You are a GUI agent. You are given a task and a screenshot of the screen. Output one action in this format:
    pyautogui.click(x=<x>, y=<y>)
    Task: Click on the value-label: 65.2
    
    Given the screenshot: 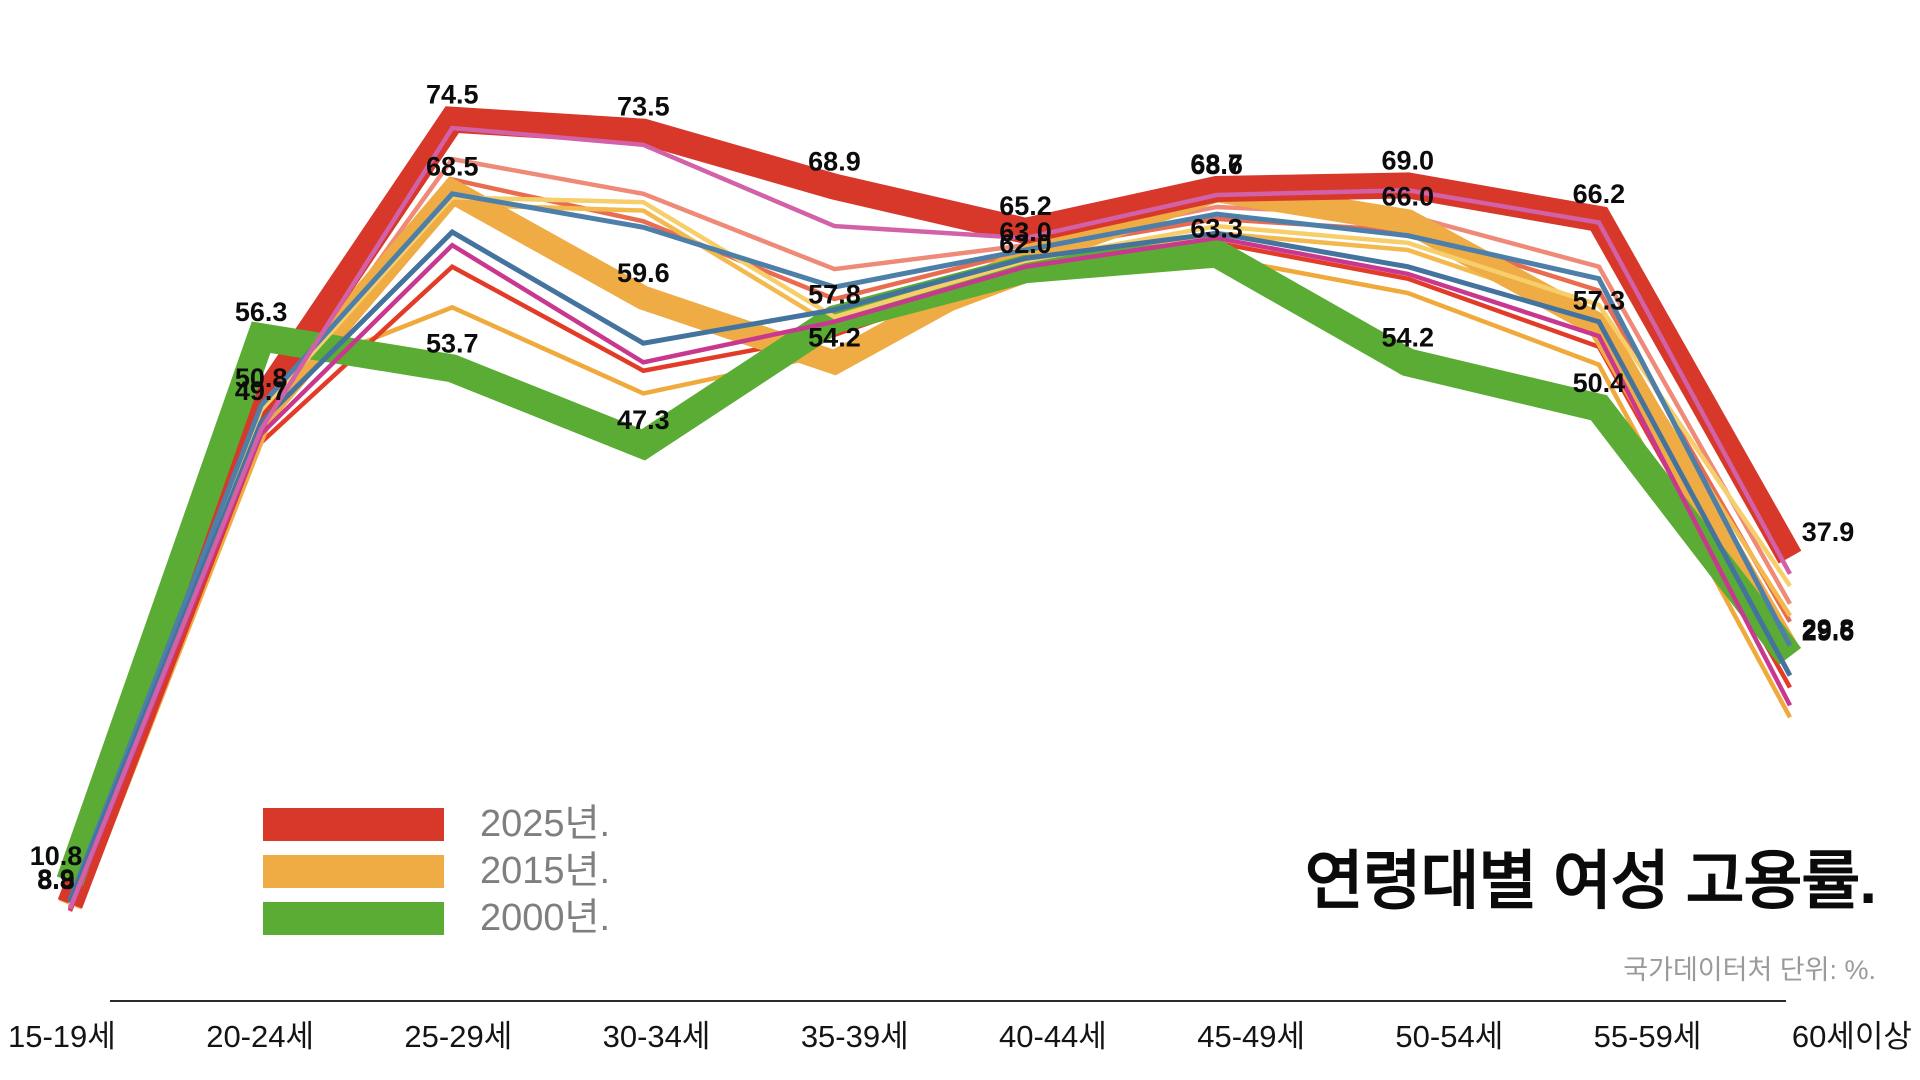 What is the action you would take?
    pyautogui.click(x=1025, y=206)
    